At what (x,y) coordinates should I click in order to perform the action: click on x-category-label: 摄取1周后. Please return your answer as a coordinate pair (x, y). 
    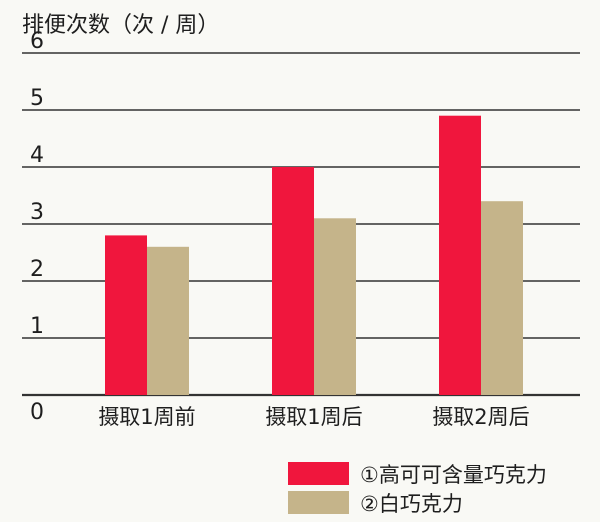
    Looking at the image, I should click on (313, 417).